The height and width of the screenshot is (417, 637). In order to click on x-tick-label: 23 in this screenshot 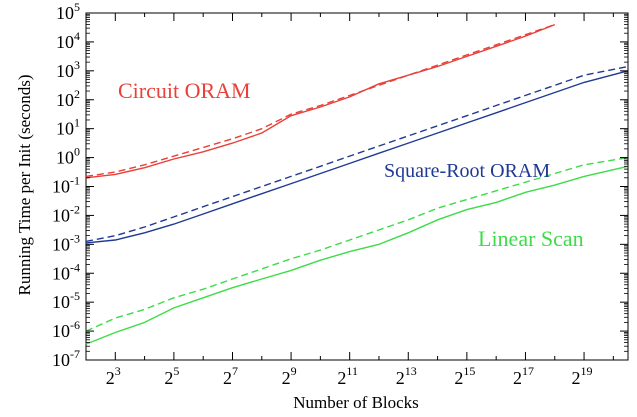, I will do `click(113, 376)`.